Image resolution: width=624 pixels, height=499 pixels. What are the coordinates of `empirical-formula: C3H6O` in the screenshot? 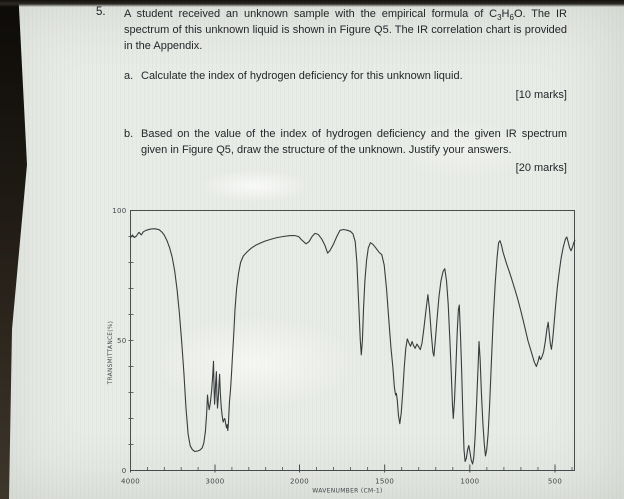 It's located at (506, 15).